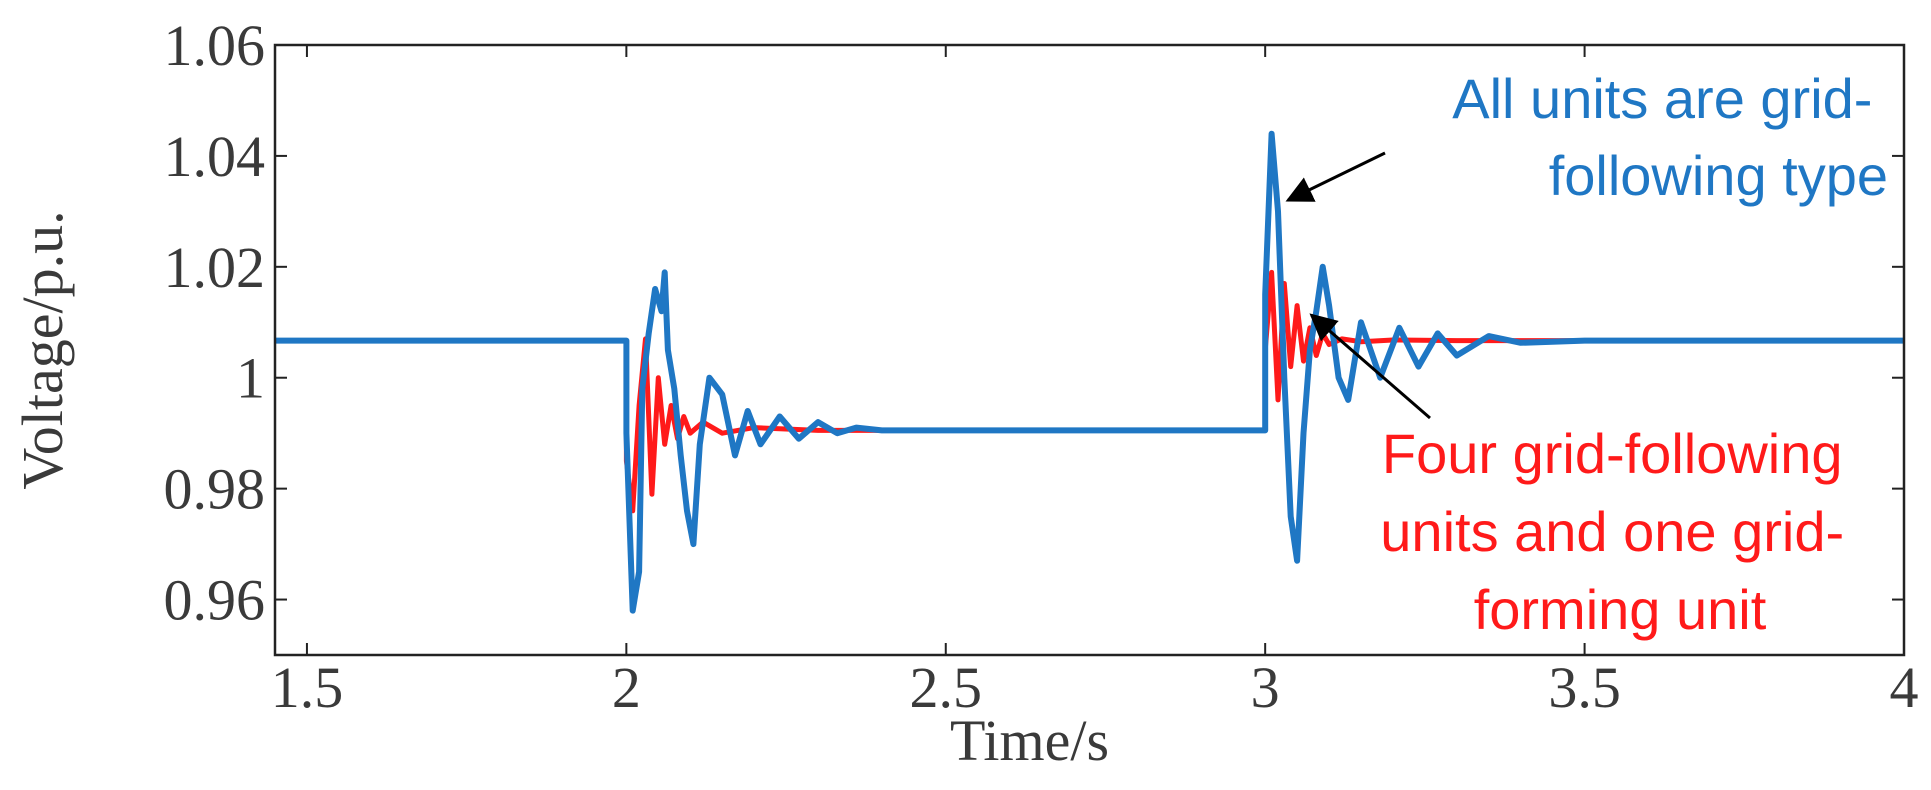 The width and height of the screenshot is (1931, 790). Describe the element at coordinates (1029, 740) in the screenshot. I see `x-axis-title: Time/s` at that location.